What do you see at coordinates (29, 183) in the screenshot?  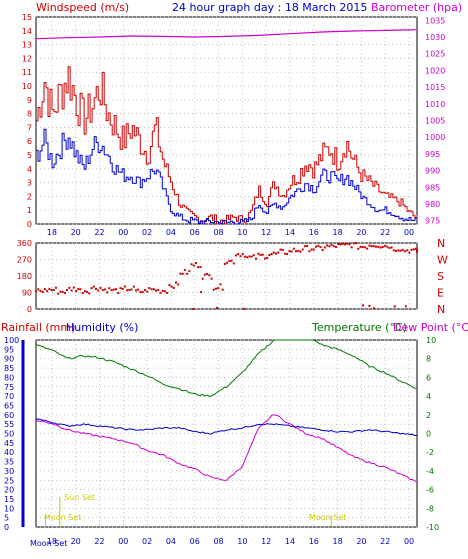 I see `wind-y-tick: 3` at bounding box center [29, 183].